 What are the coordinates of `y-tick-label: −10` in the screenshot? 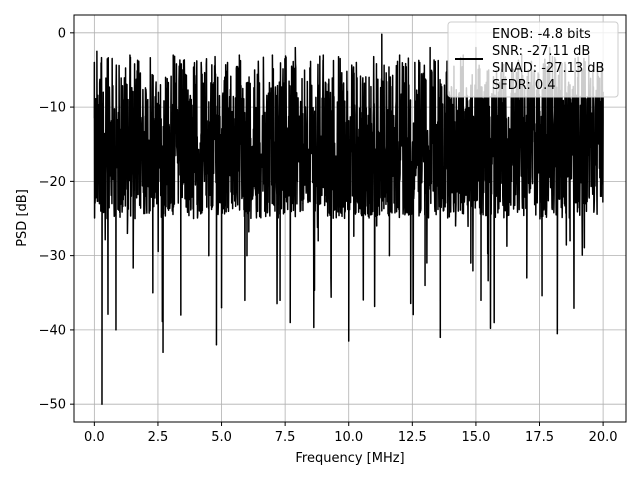 It's located at (52, 108).